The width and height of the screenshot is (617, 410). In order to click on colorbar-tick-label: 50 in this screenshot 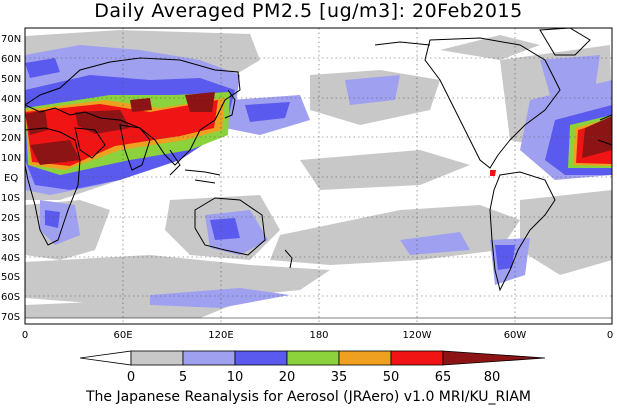, I will do `click(391, 377)`.